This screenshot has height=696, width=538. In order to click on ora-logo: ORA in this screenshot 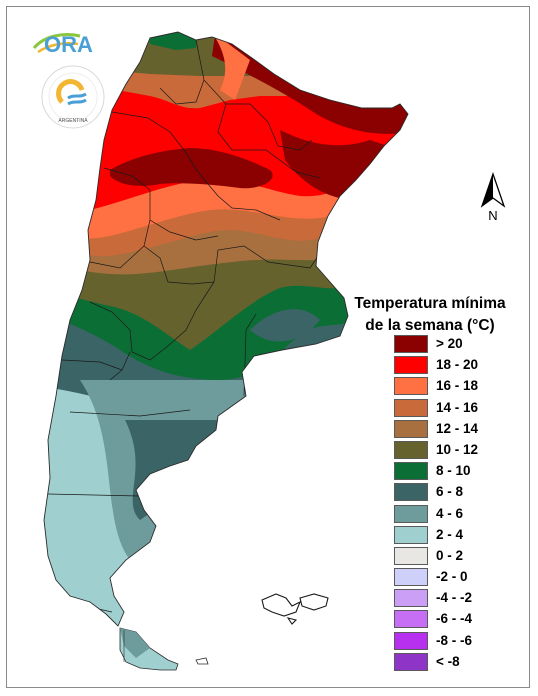, I will do `click(62, 44)`.